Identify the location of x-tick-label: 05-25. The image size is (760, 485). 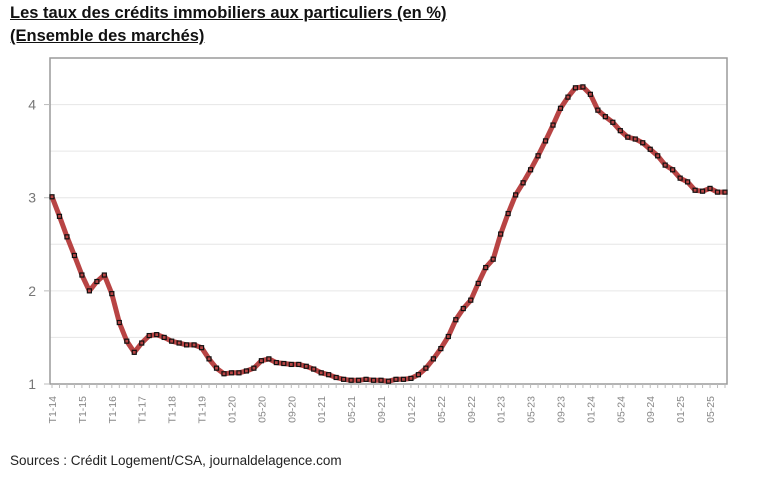
(711, 409).